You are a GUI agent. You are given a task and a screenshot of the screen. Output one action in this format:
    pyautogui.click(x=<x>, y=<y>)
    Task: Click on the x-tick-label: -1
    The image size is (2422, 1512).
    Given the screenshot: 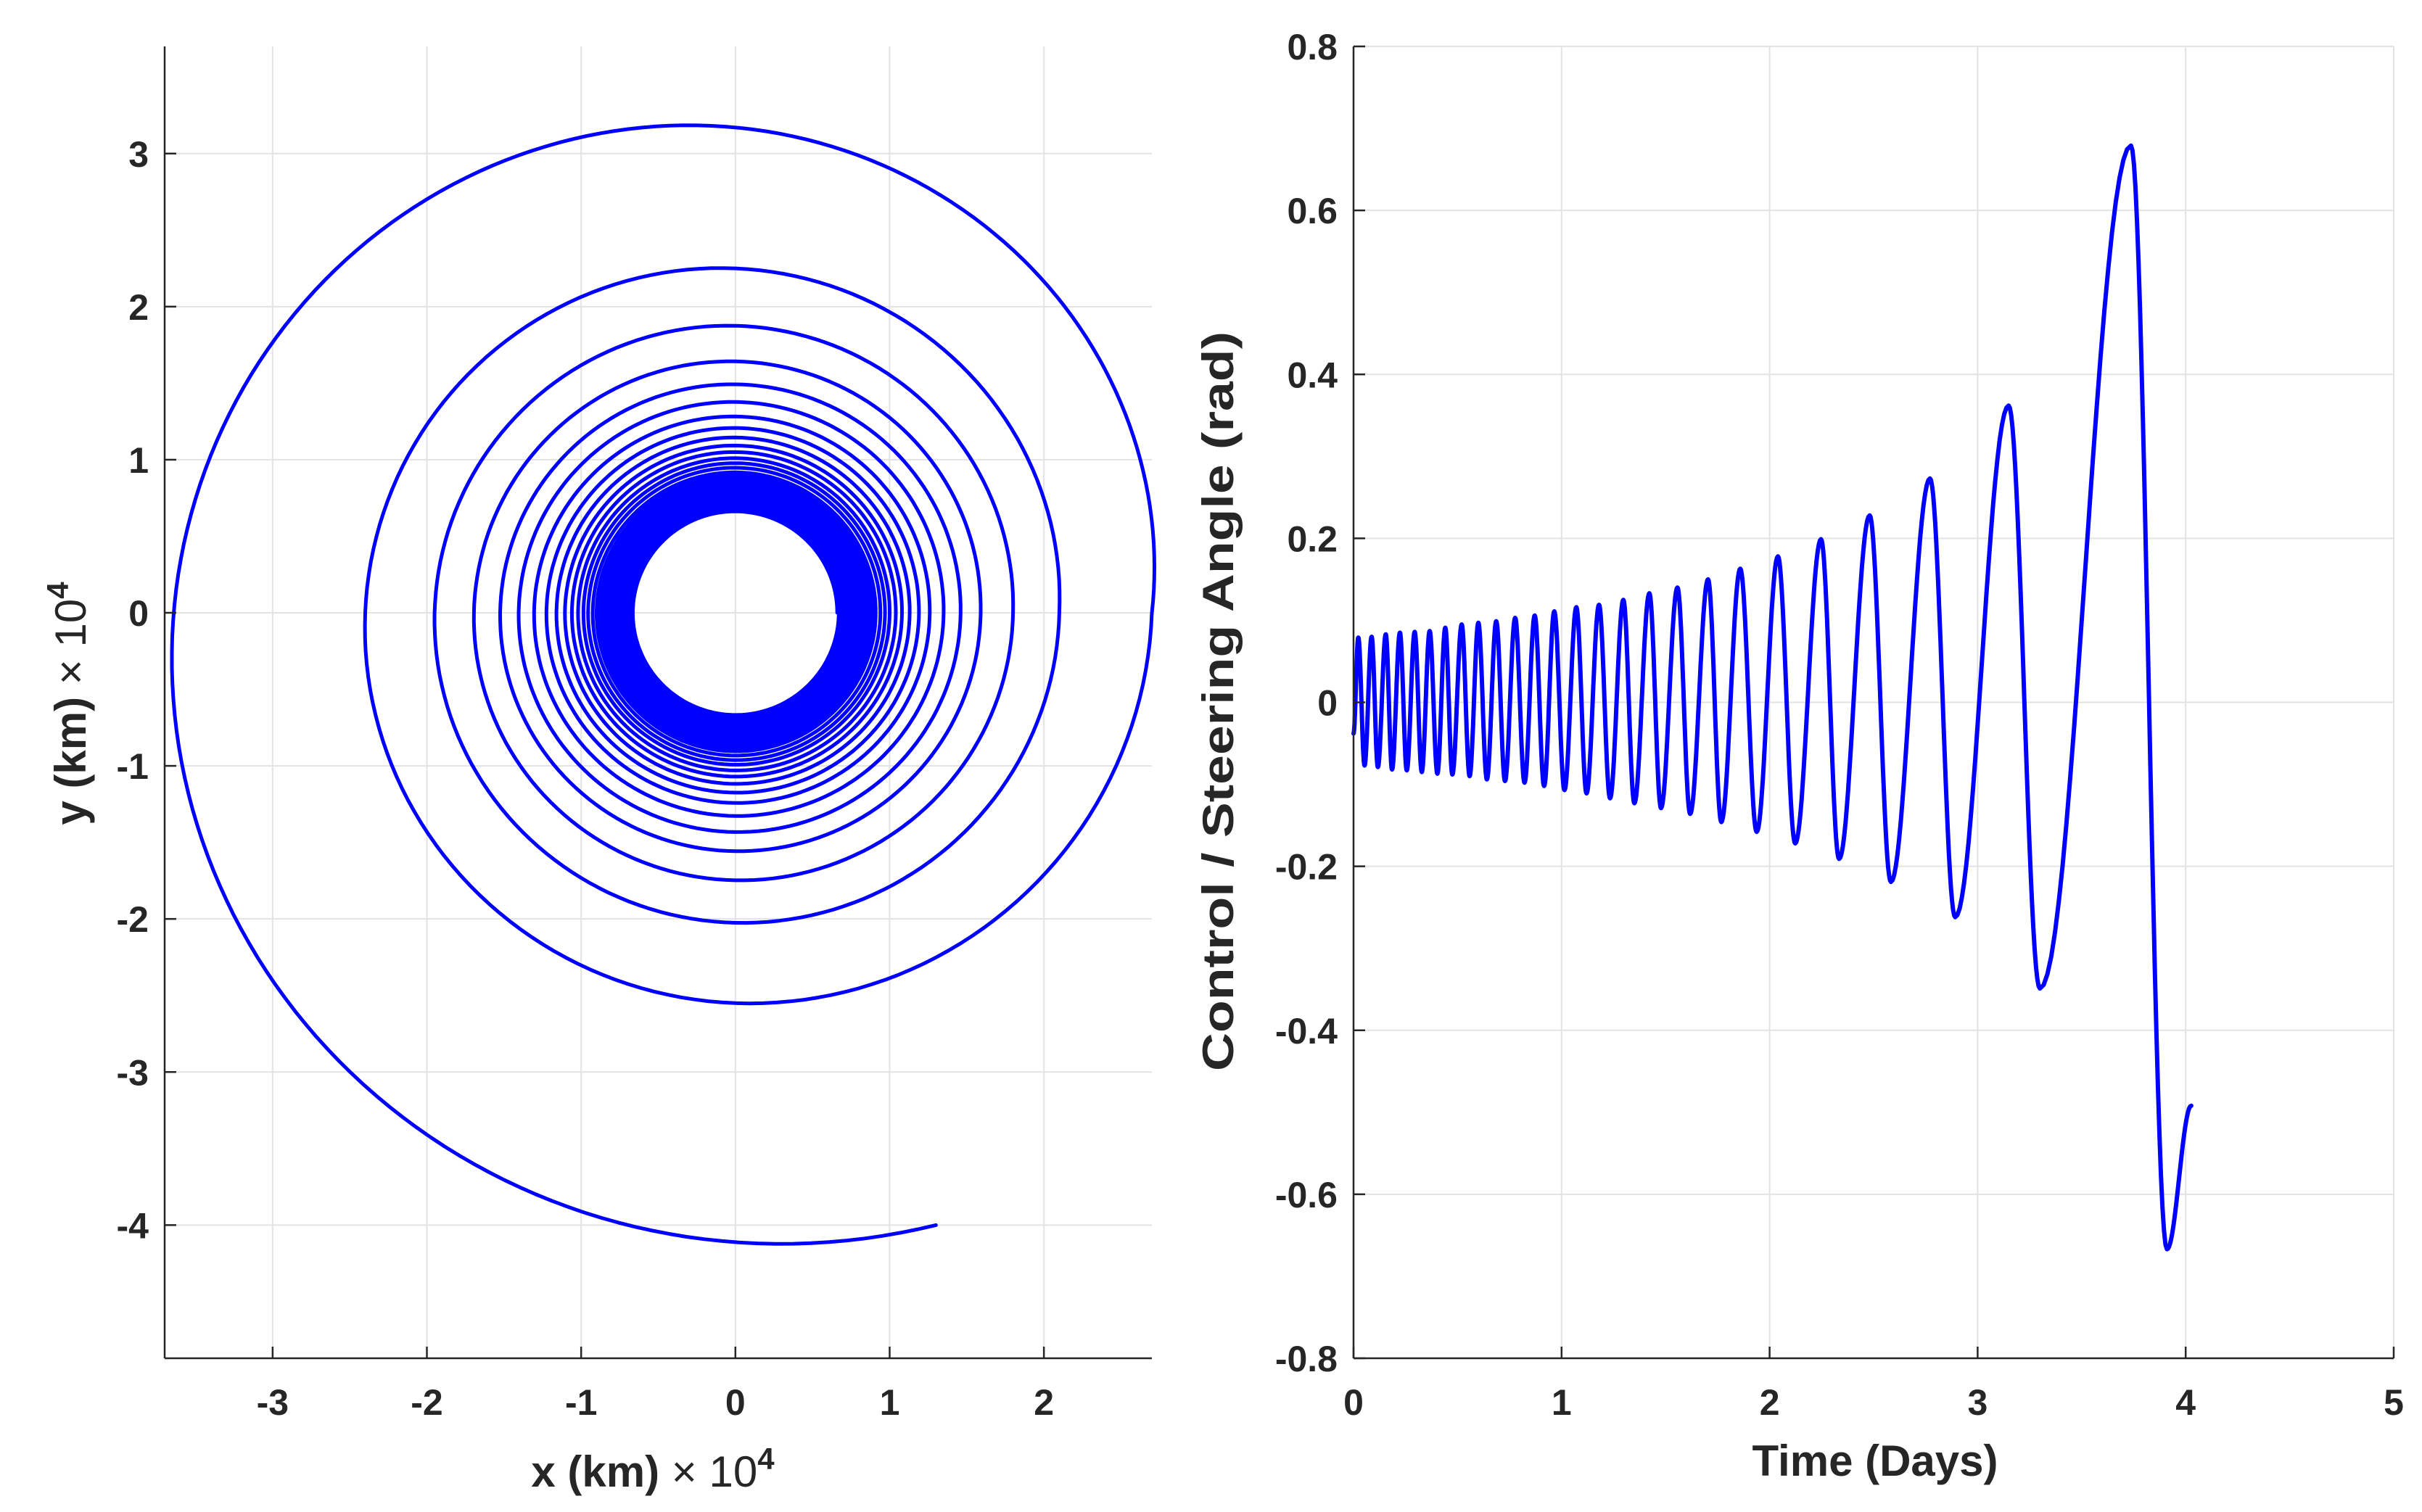 What is the action you would take?
    pyautogui.click(x=581, y=1402)
    